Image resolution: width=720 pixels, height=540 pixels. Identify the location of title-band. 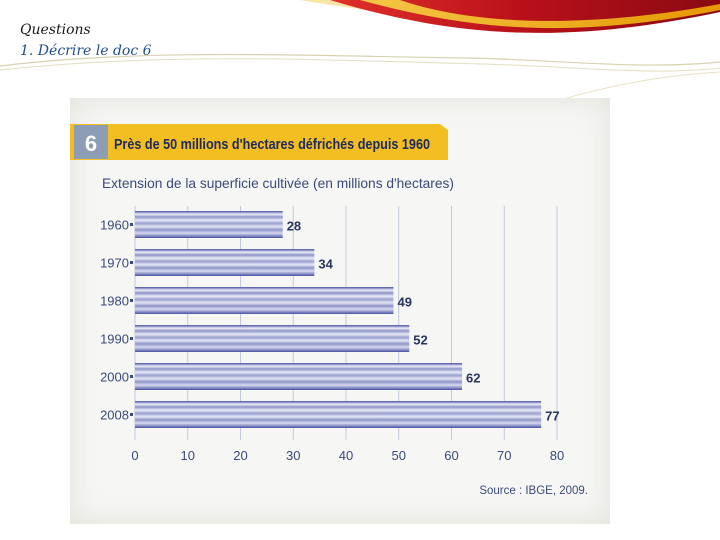
(259, 142).